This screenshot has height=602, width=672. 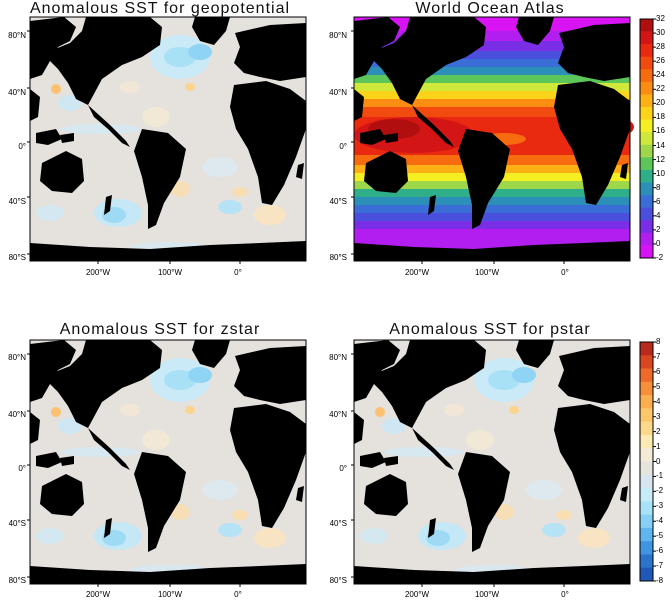 What do you see at coordinates (660, 103) in the screenshot?
I see `colorbar-label: 20` at bounding box center [660, 103].